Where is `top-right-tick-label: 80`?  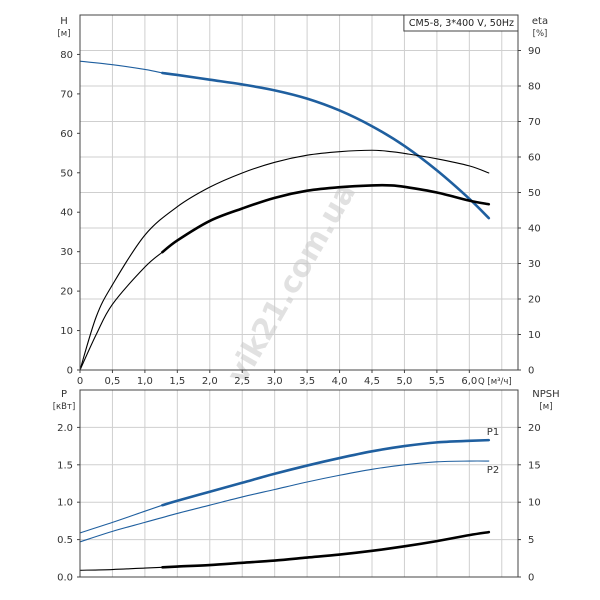 top-right-tick-label: 80 is located at coordinates (534, 87).